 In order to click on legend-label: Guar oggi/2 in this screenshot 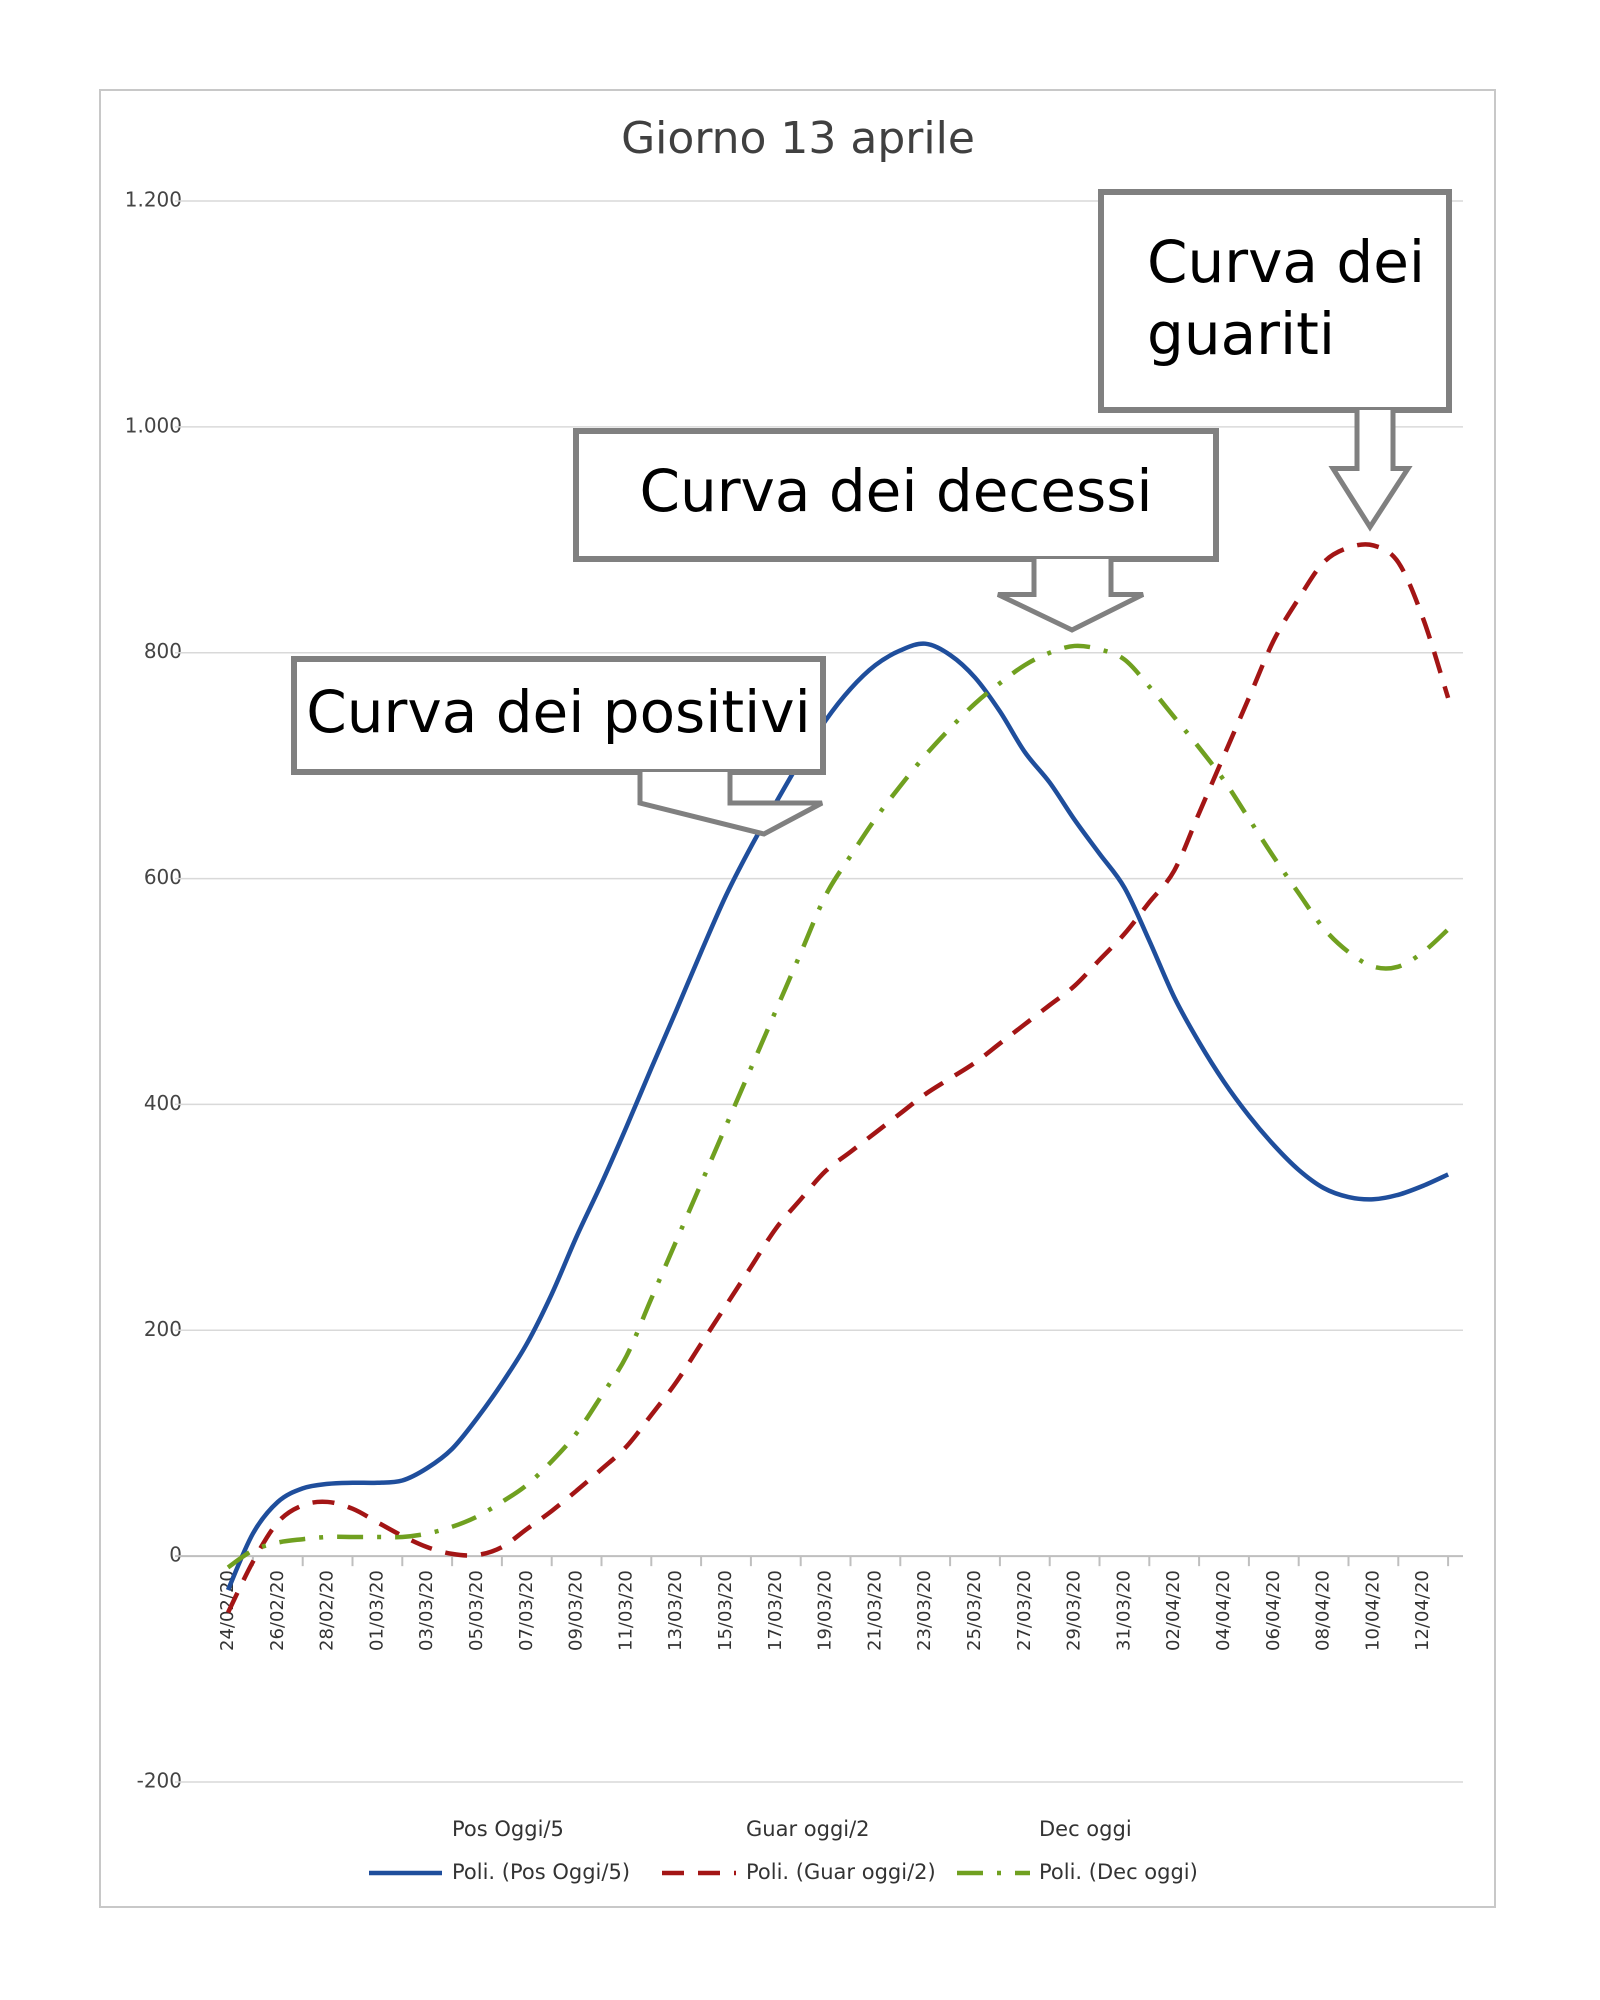, I will do `click(808, 1829)`.